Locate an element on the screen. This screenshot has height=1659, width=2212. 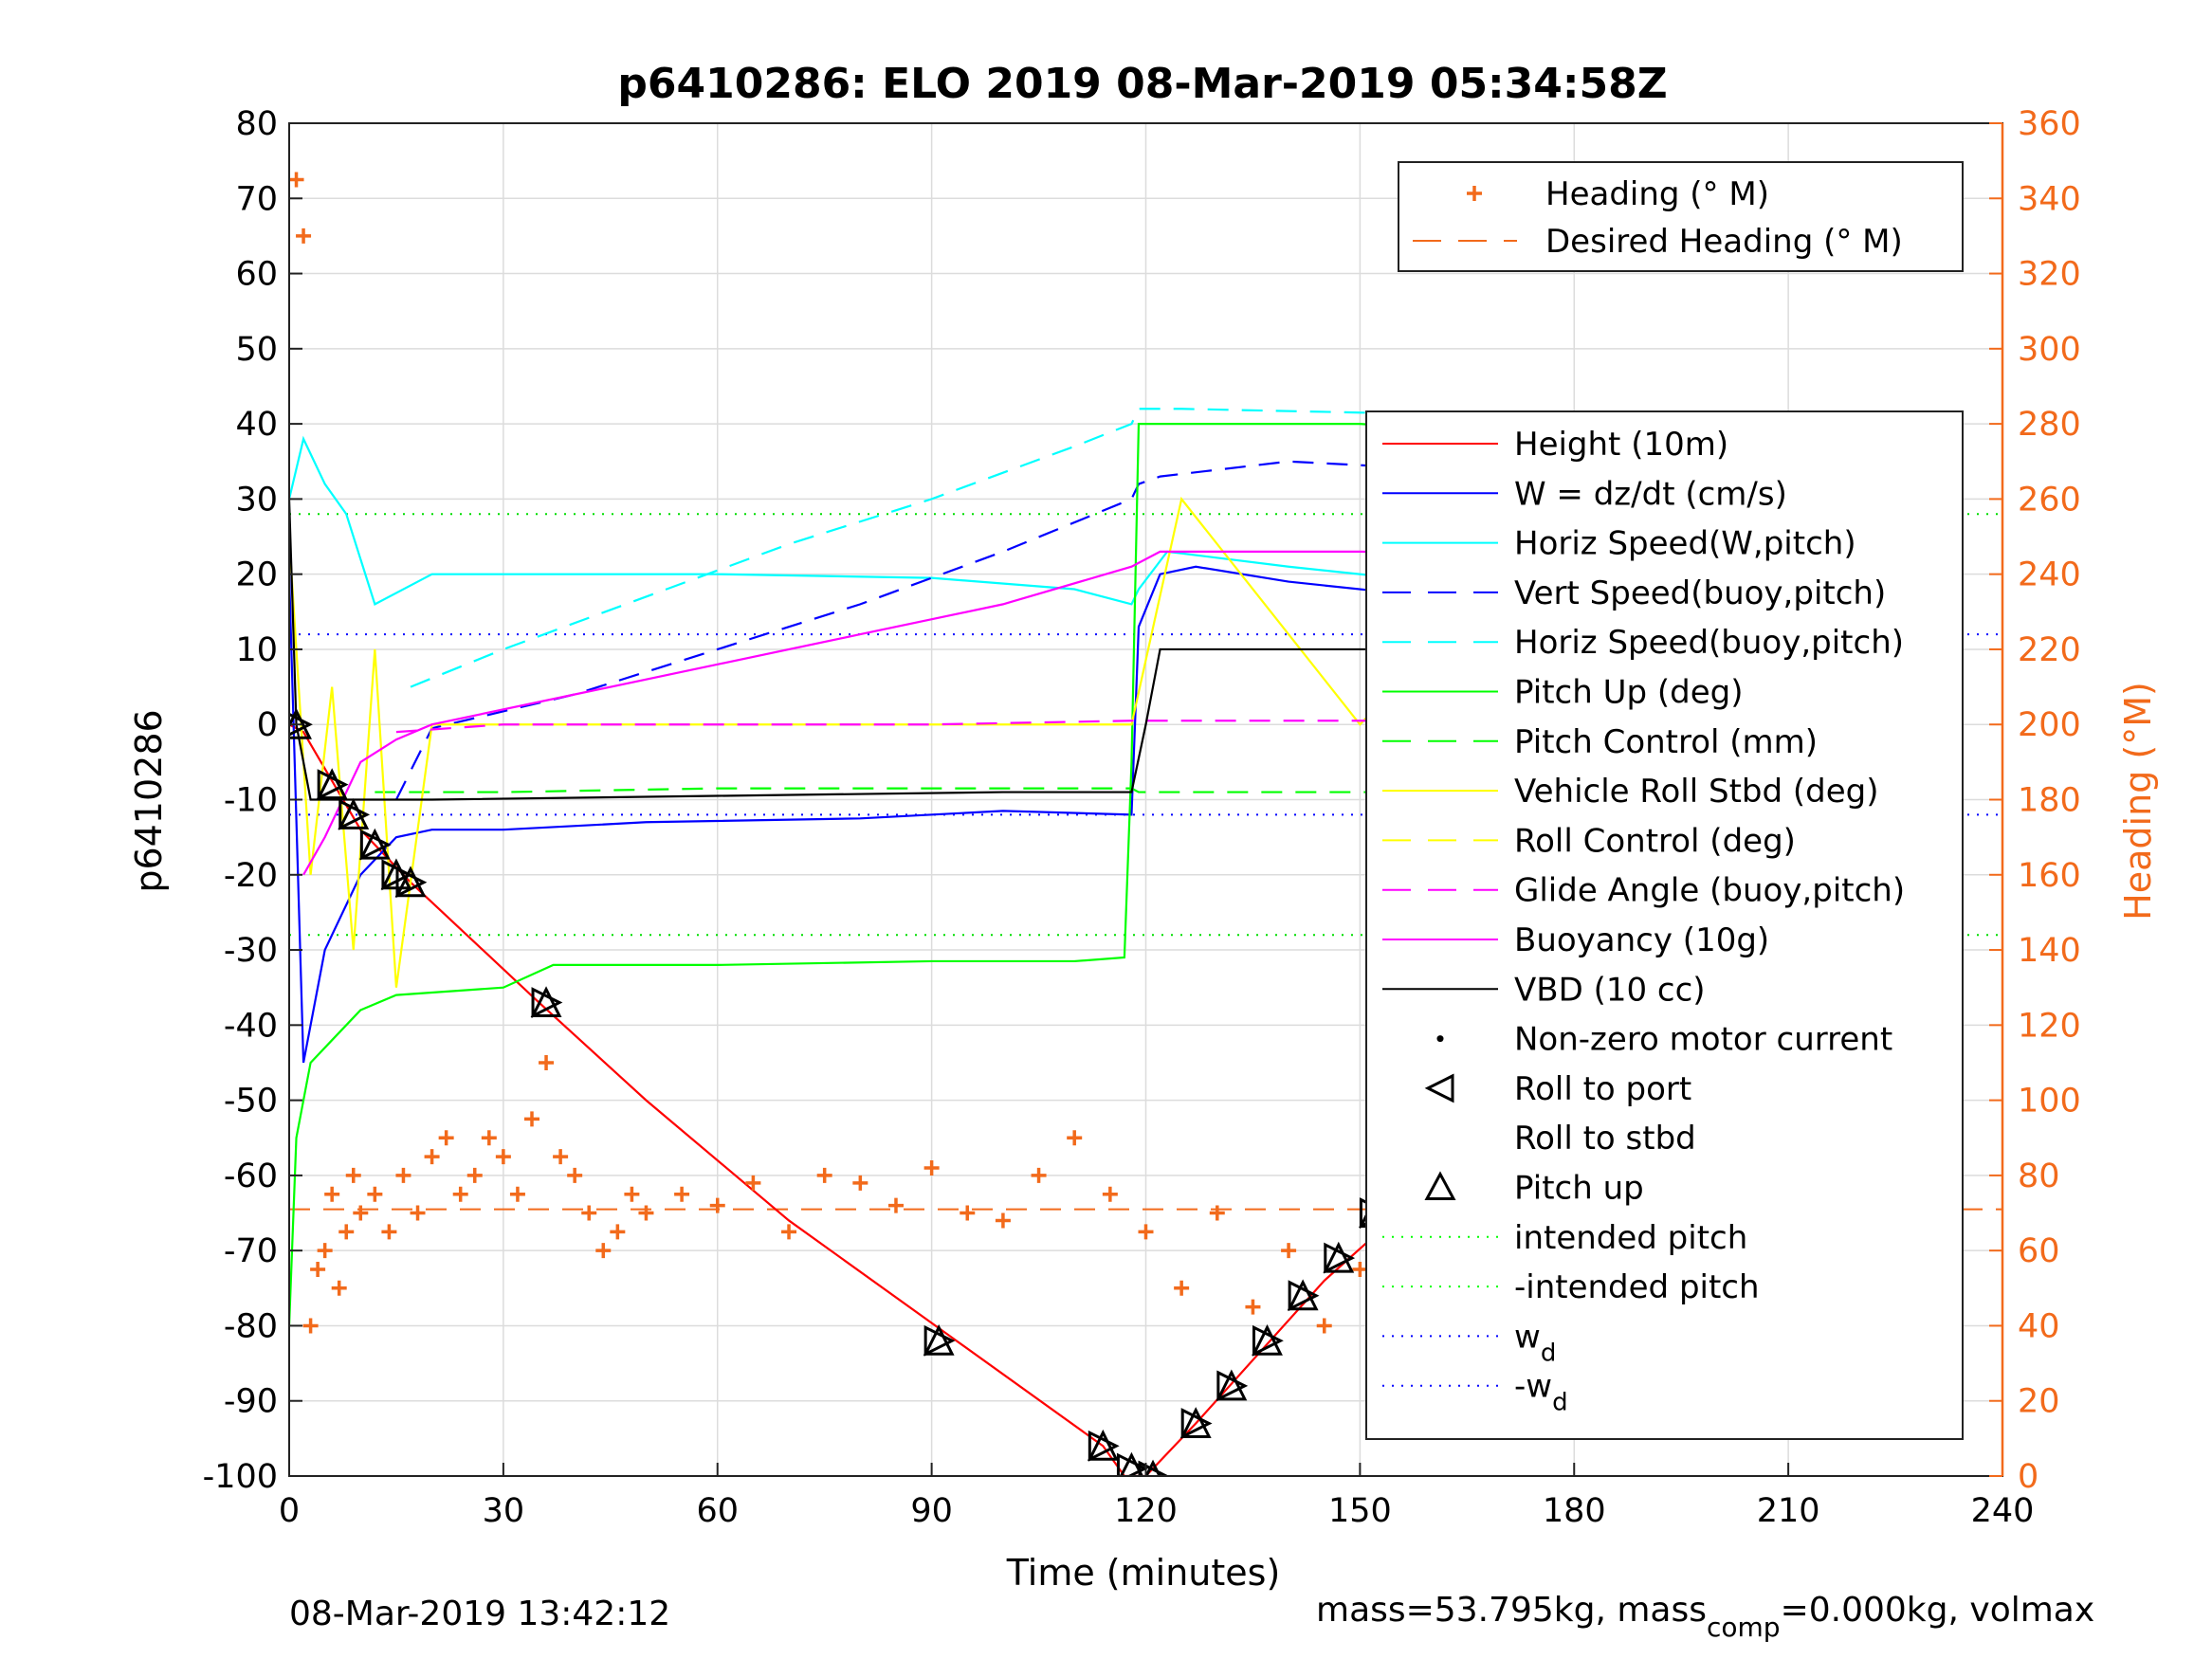
y-right-tick-label: 360 is located at coordinates (2049, 124).